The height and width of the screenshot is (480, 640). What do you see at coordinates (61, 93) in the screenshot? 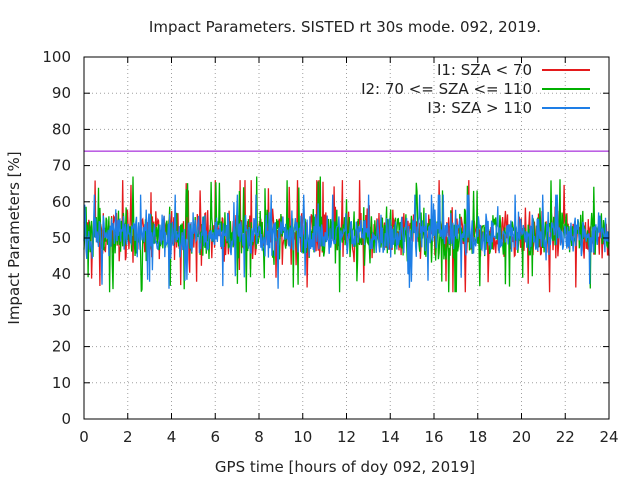
I see `y-tick-label: 90` at bounding box center [61, 93].